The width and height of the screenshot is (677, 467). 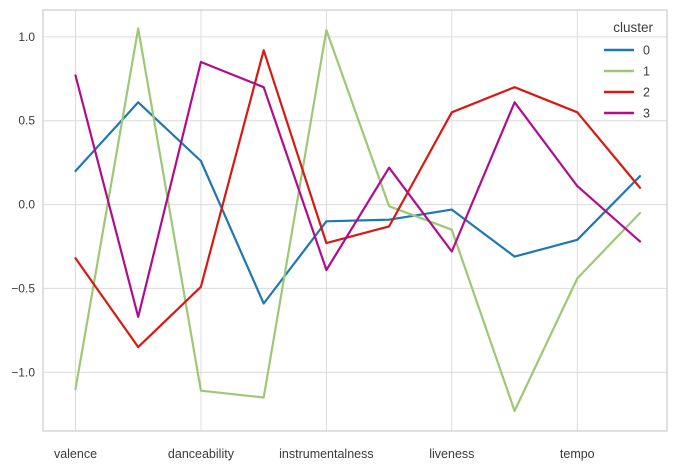 What do you see at coordinates (633, 27) in the screenshot?
I see `legend-title: cluster` at bounding box center [633, 27].